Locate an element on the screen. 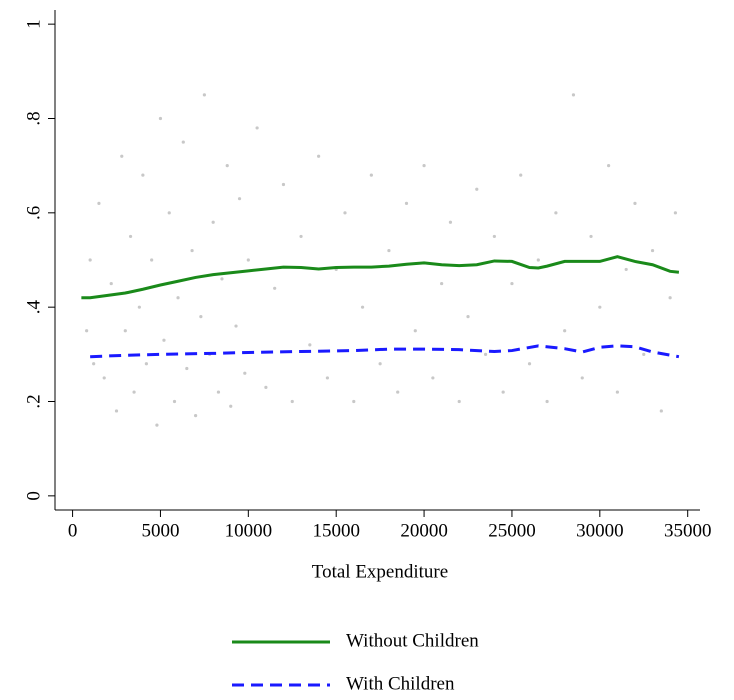  x-tick-label: 30000 is located at coordinates (600, 530).